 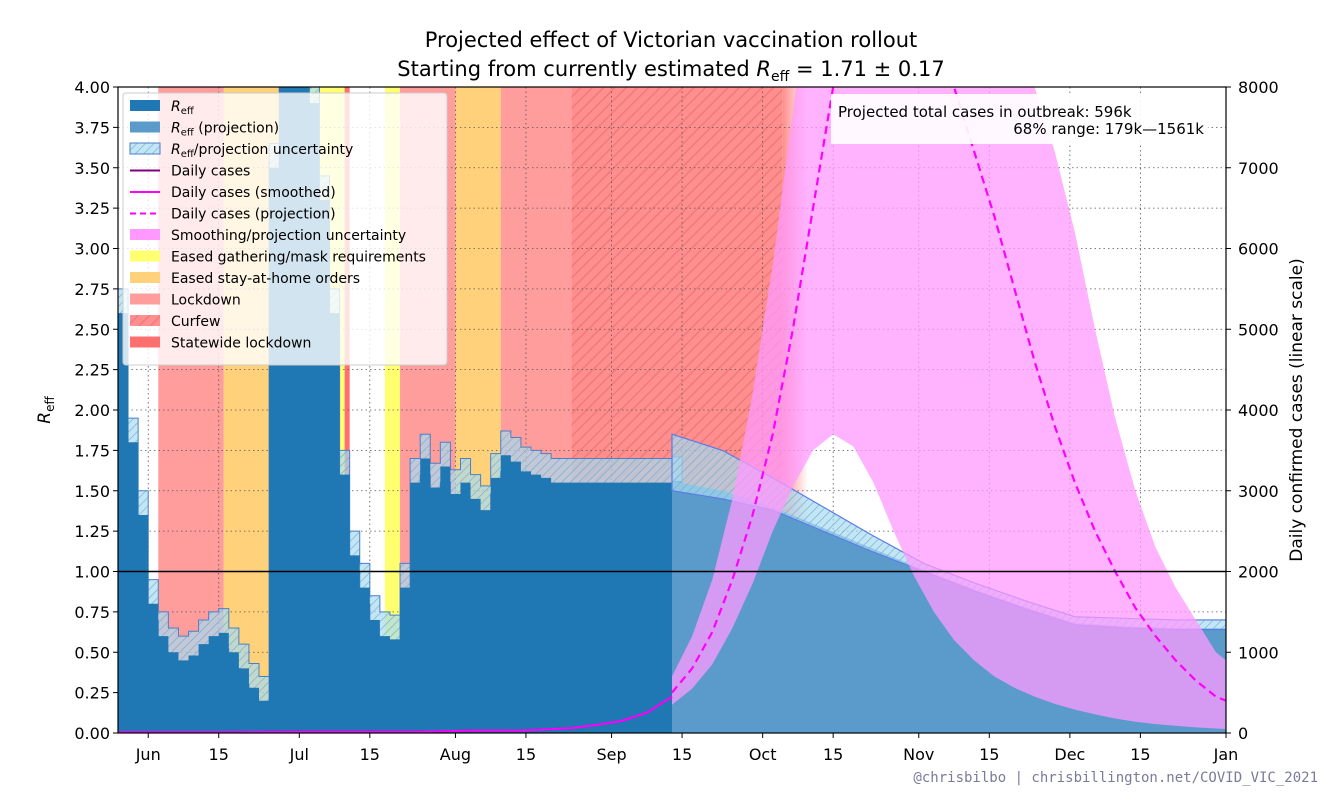 What do you see at coordinates (1258, 329) in the screenshot?
I see `right-tick-label: 5000` at bounding box center [1258, 329].